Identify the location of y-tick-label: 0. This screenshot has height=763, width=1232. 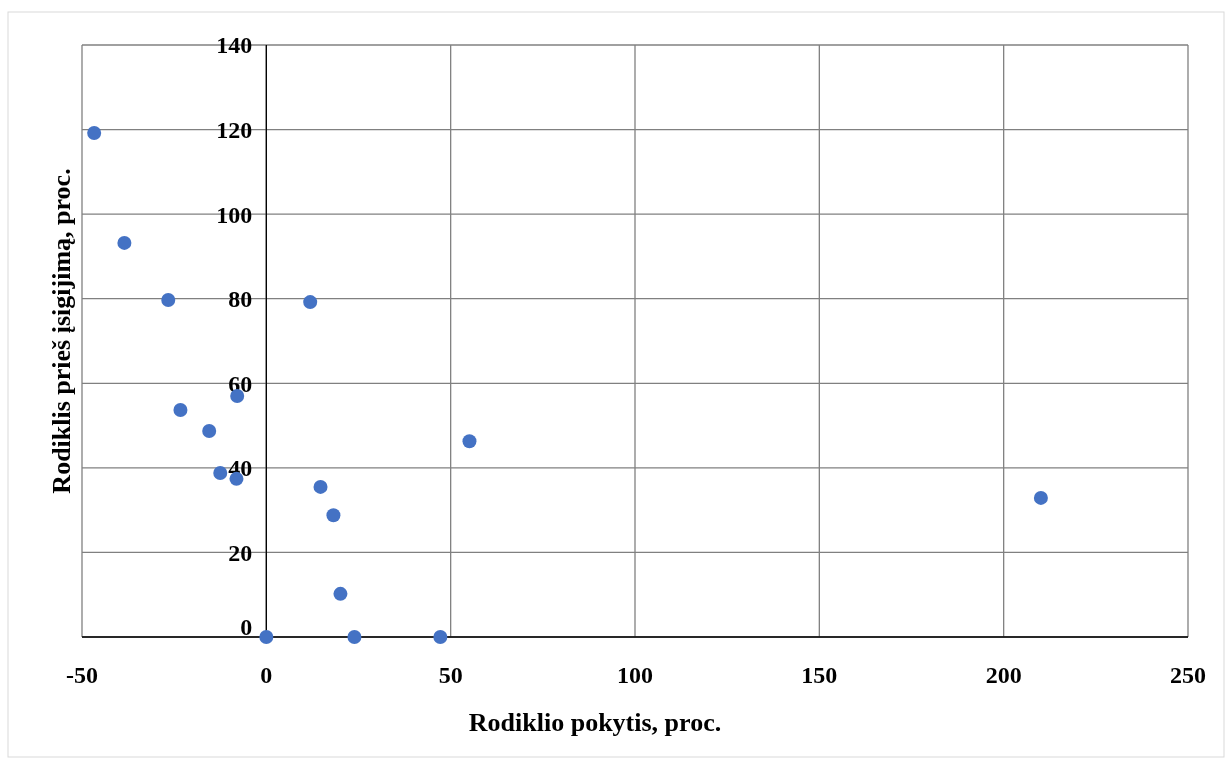
(246, 627).